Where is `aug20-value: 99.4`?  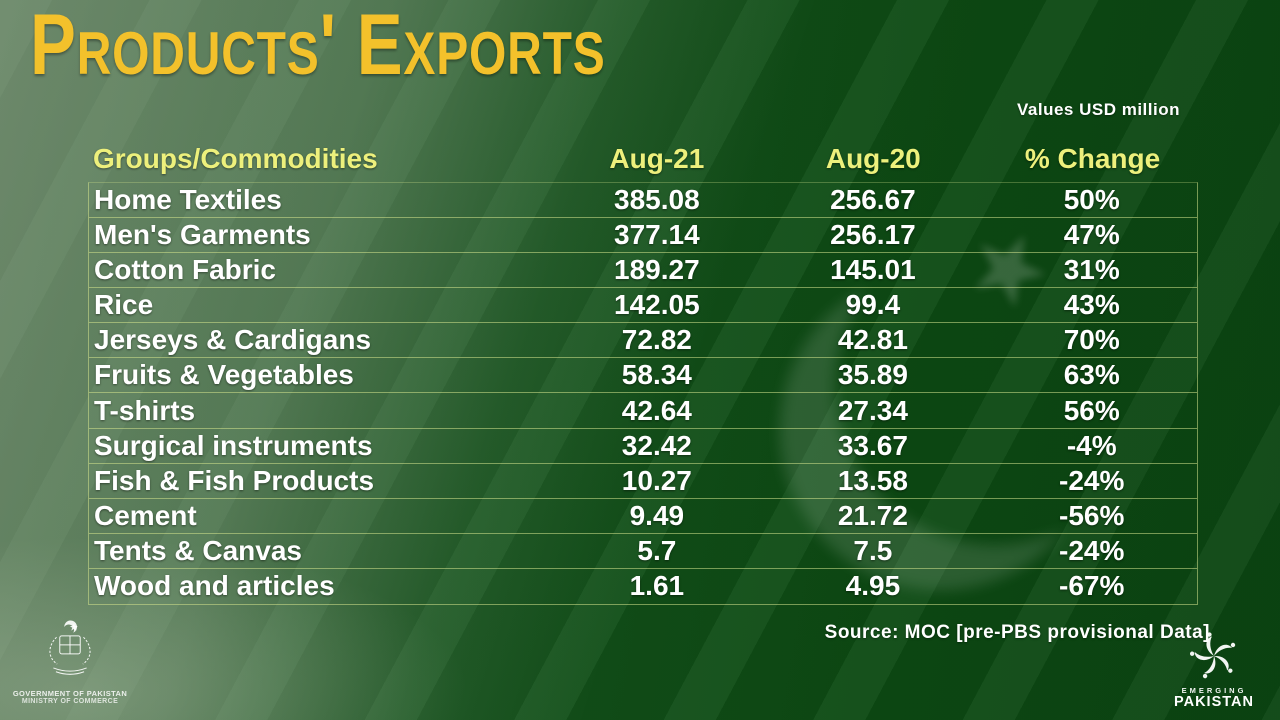
aug20-value: 99.4 is located at coordinates (873, 305).